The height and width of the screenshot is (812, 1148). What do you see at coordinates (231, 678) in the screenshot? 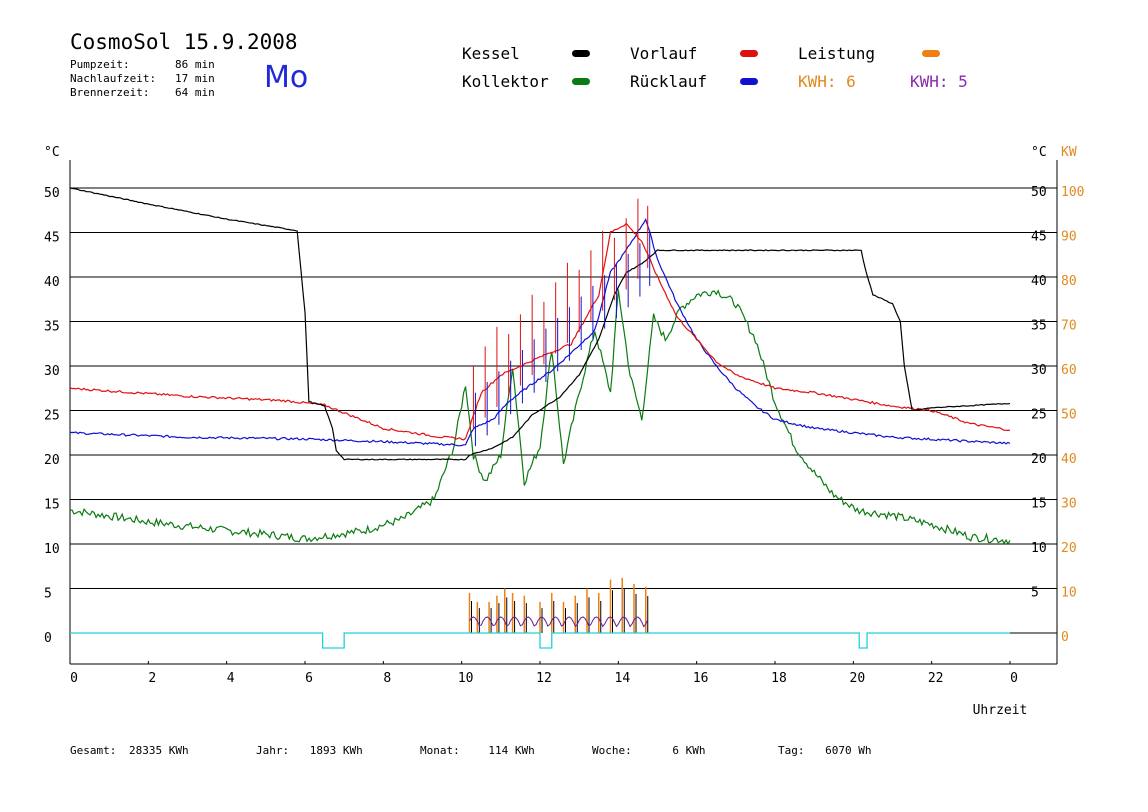
I see `x-tick-label: 4` at bounding box center [231, 678].